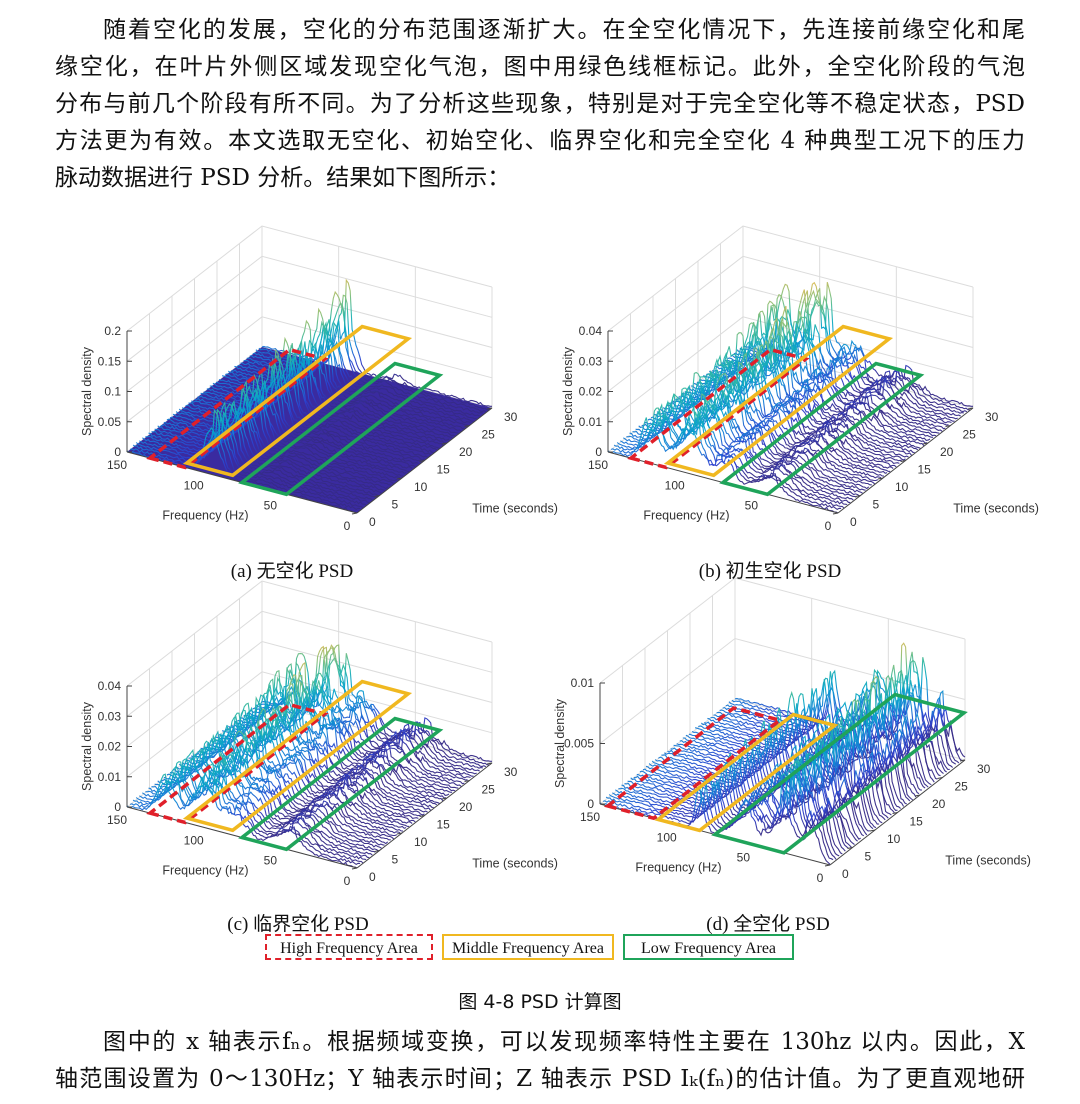 This screenshot has height=1104, width=1080. I want to click on y-axis-label: Time (seconds), so click(996, 508).